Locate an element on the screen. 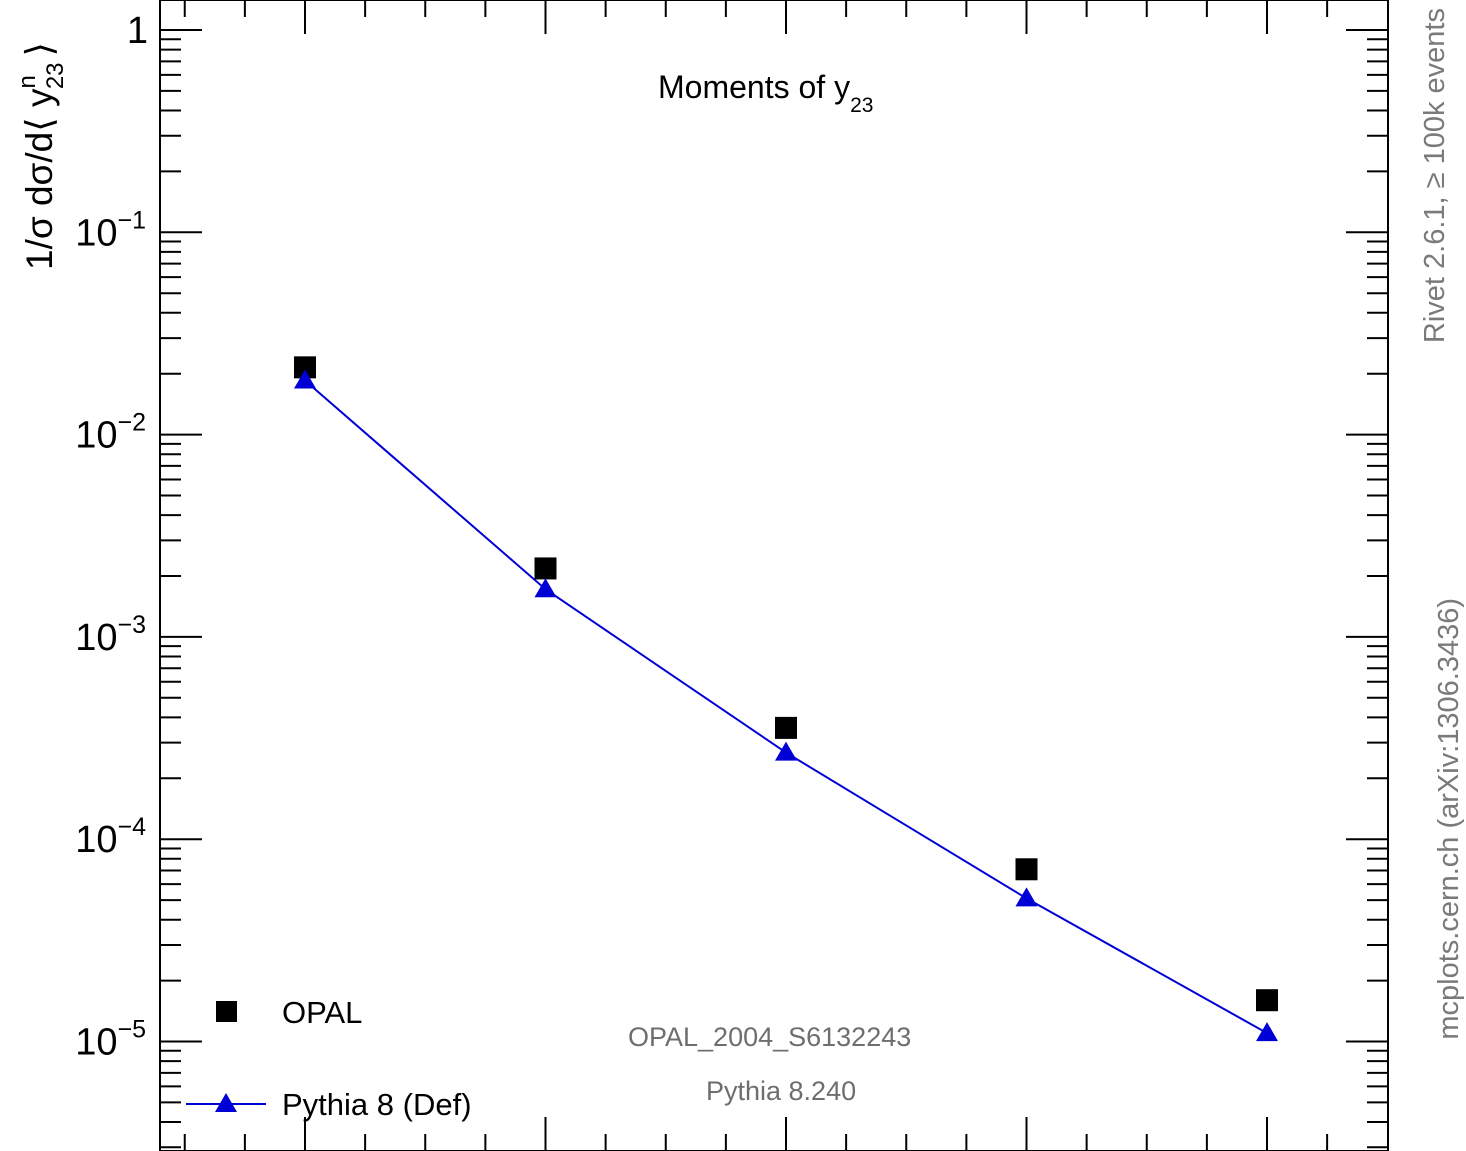 This screenshot has height=1151, width=1466. chart-title-main: Moments of y is located at coordinates (754, 87).